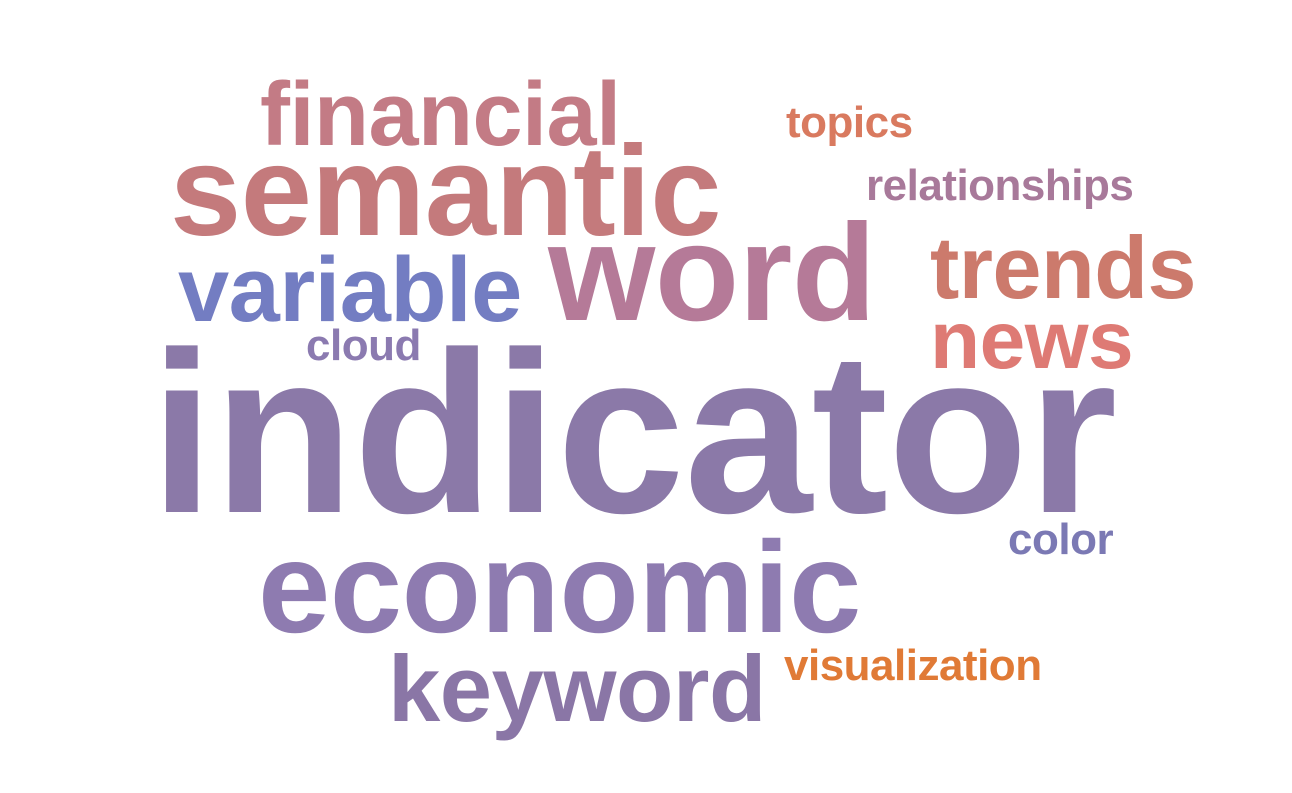 Image resolution: width=1292 pixels, height=793 pixels. What do you see at coordinates (849, 122) in the screenshot?
I see `word-topics: topics` at bounding box center [849, 122].